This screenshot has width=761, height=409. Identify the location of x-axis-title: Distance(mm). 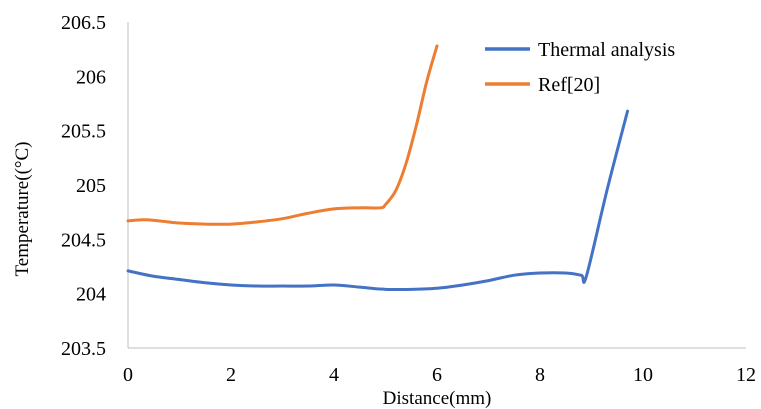
(437, 398).